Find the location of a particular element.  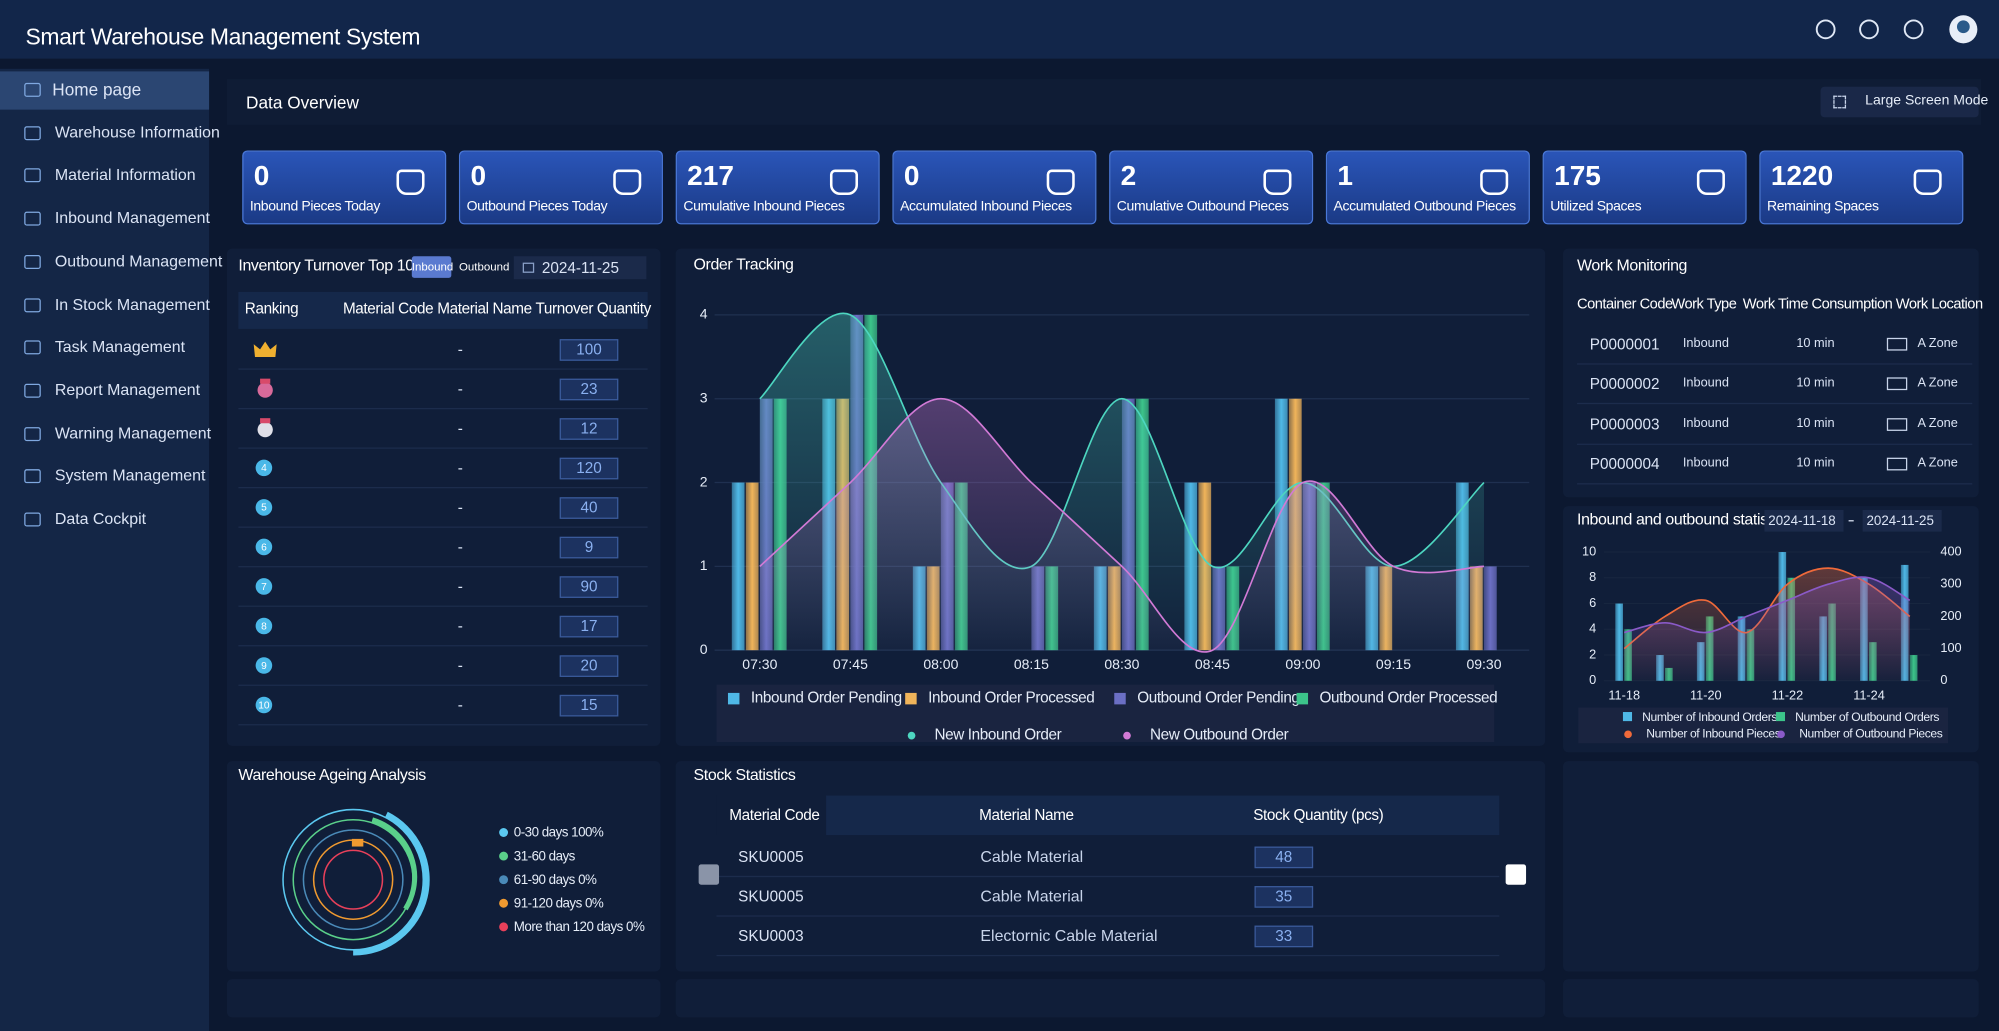

large-screen-button: Large Screen Mode is located at coordinates (1904, 102).